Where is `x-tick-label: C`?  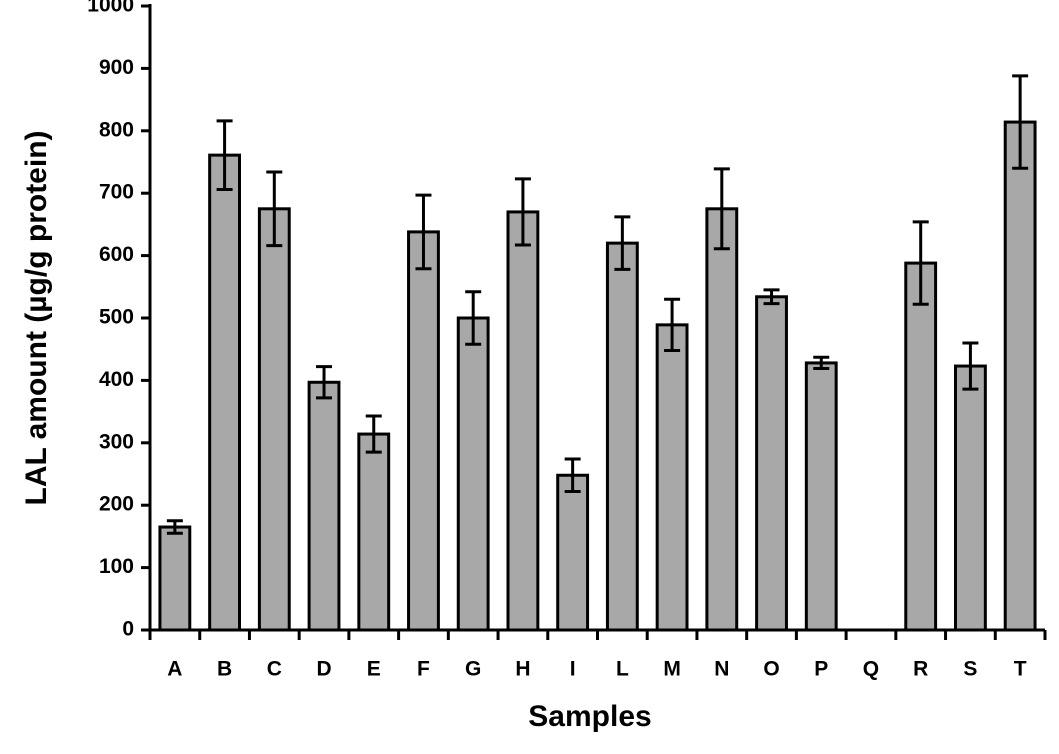 x-tick-label: C is located at coordinates (274, 669).